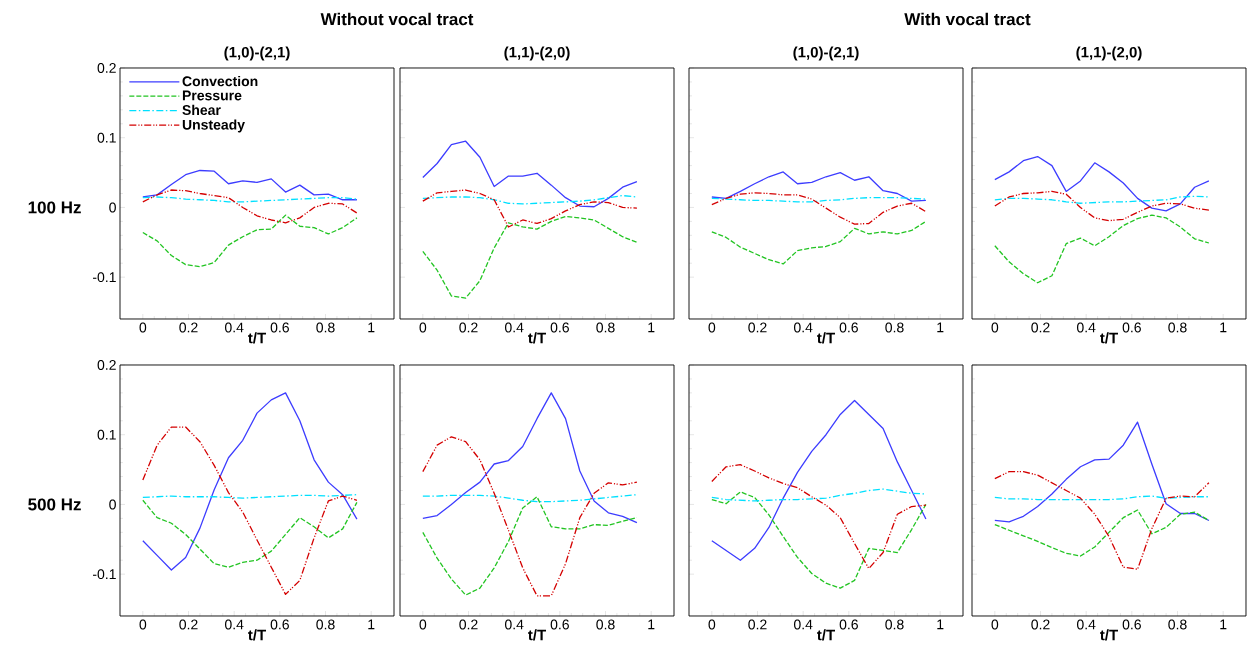  I want to click on y-axis-title: 500 Hz, so click(54, 504).